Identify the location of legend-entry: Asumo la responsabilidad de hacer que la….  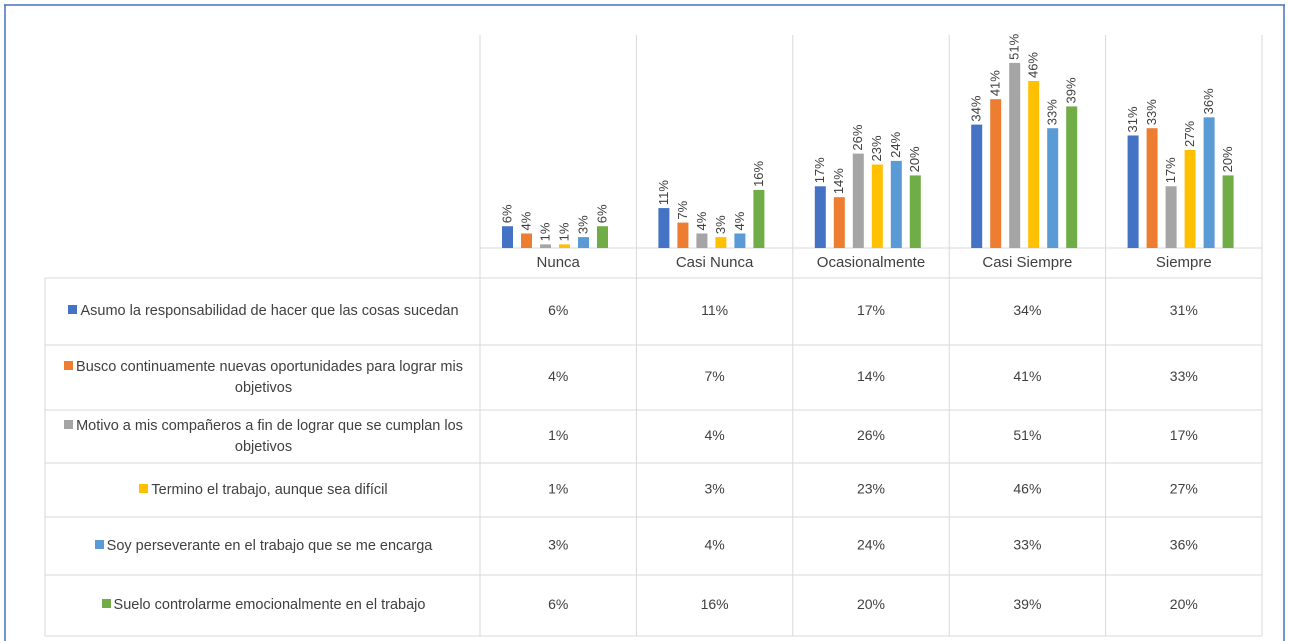
(262, 311).